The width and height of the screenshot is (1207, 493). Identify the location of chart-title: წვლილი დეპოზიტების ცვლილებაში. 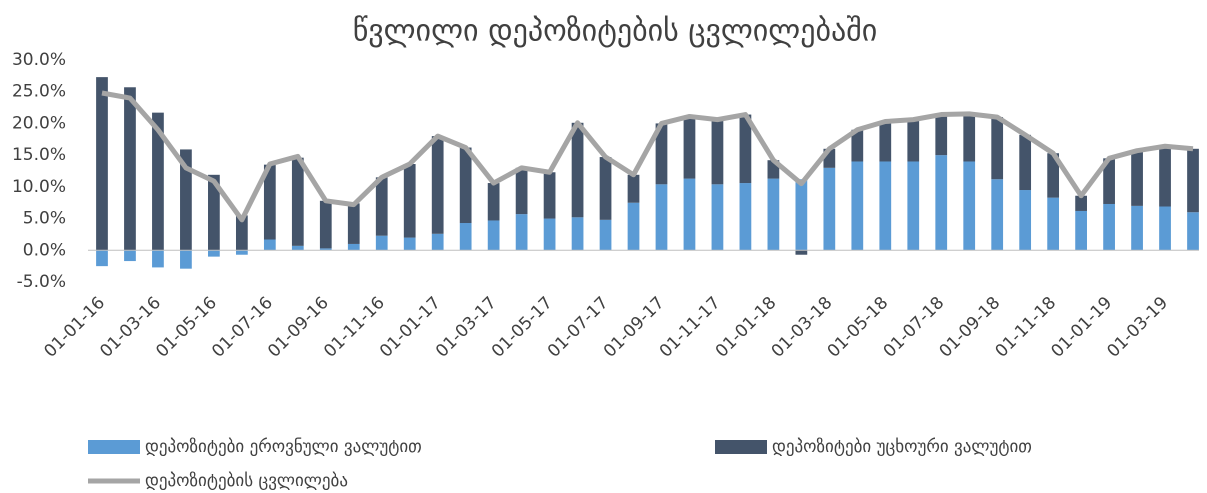
(615, 31).